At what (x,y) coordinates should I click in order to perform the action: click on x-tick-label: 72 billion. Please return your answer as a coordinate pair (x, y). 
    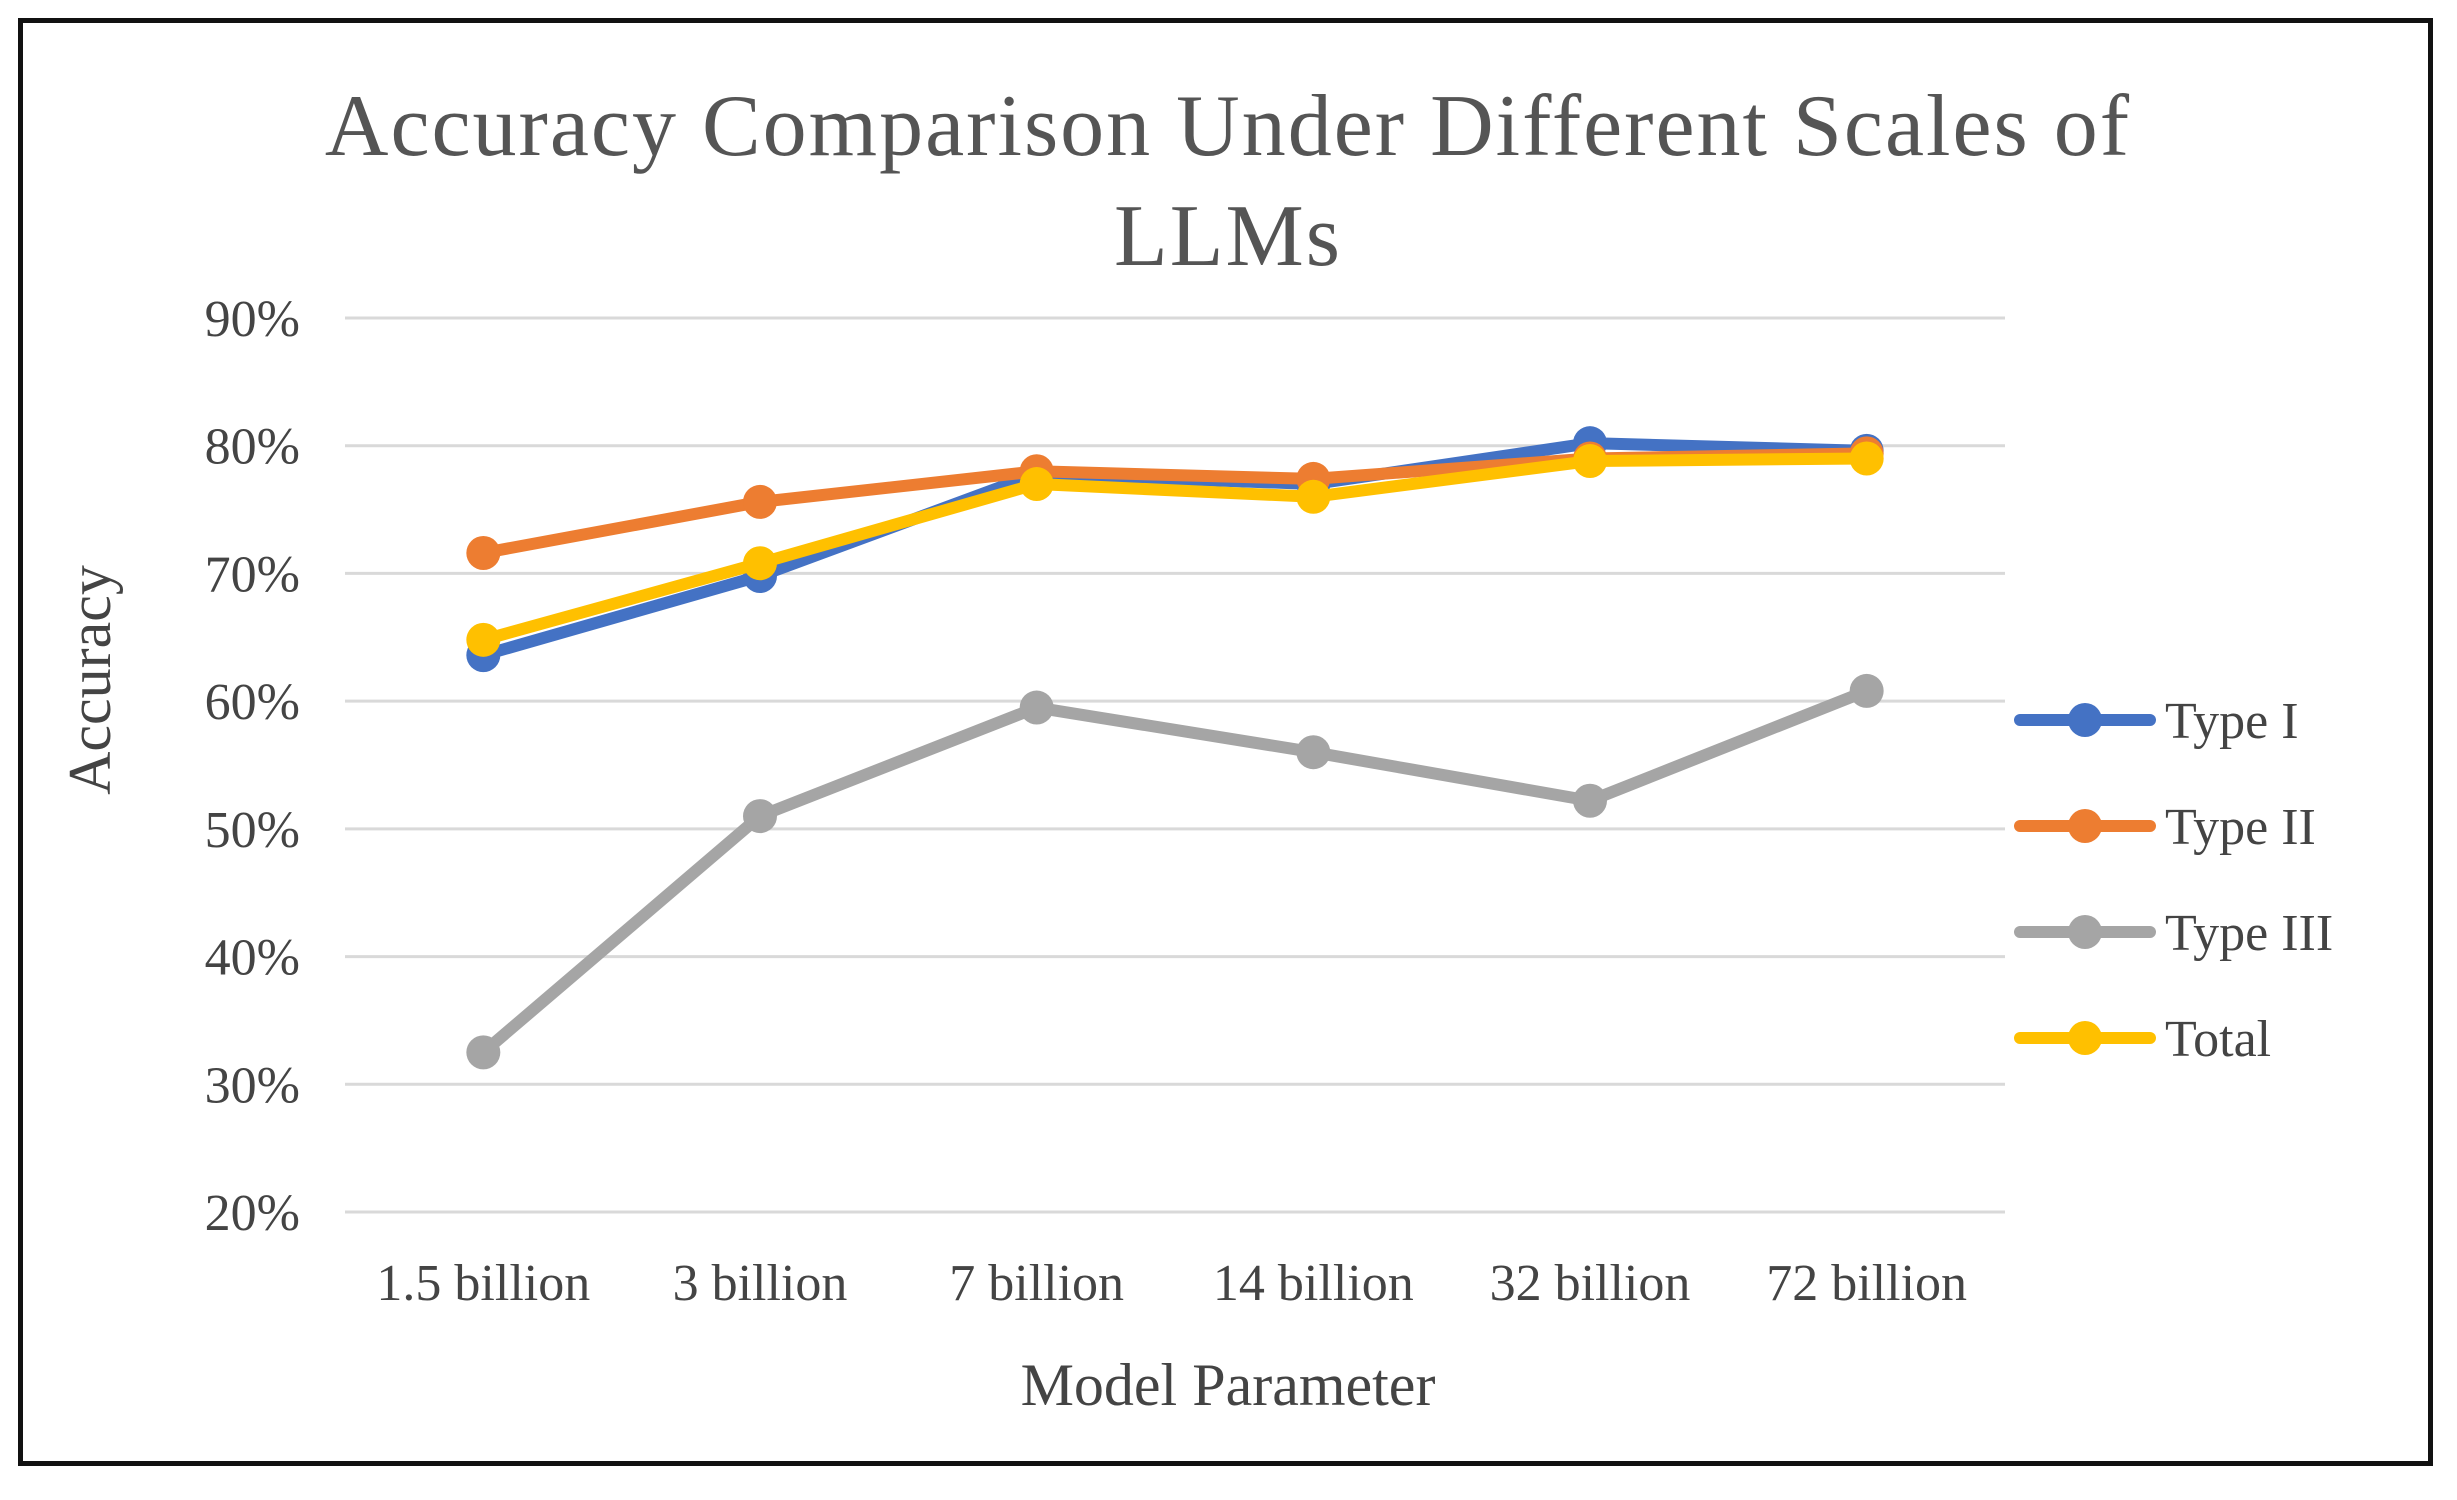
    Looking at the image, I should click on (1866, 1283).